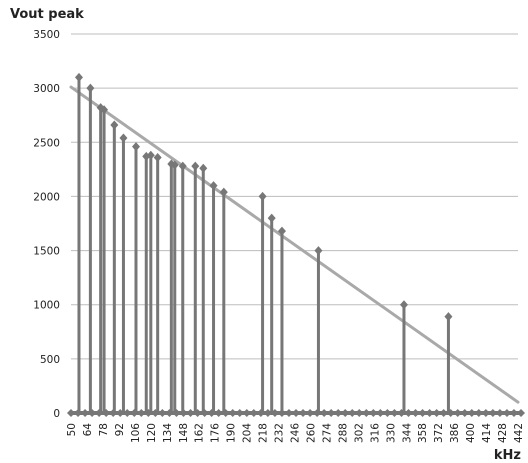  I want to click on y-axis-title: Vout peak, so click(47, 14).